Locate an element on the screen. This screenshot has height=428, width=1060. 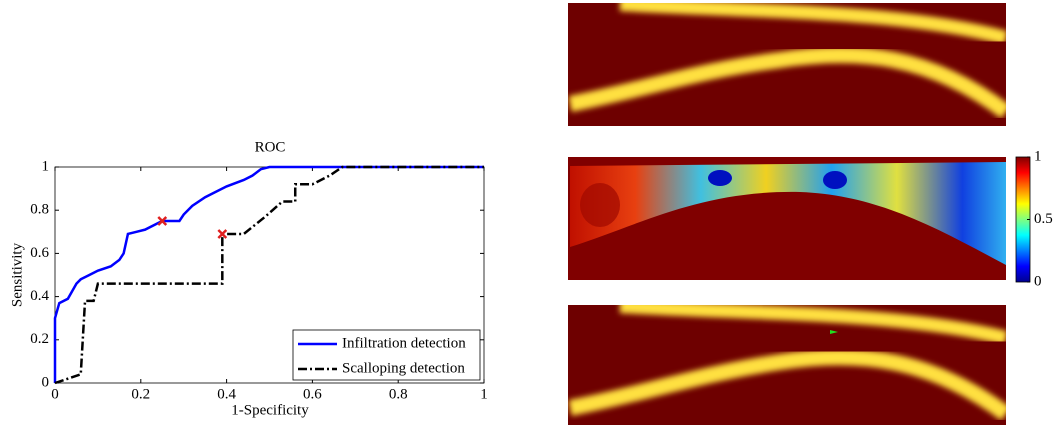
parametric-map is located at coordinates (787, 218).